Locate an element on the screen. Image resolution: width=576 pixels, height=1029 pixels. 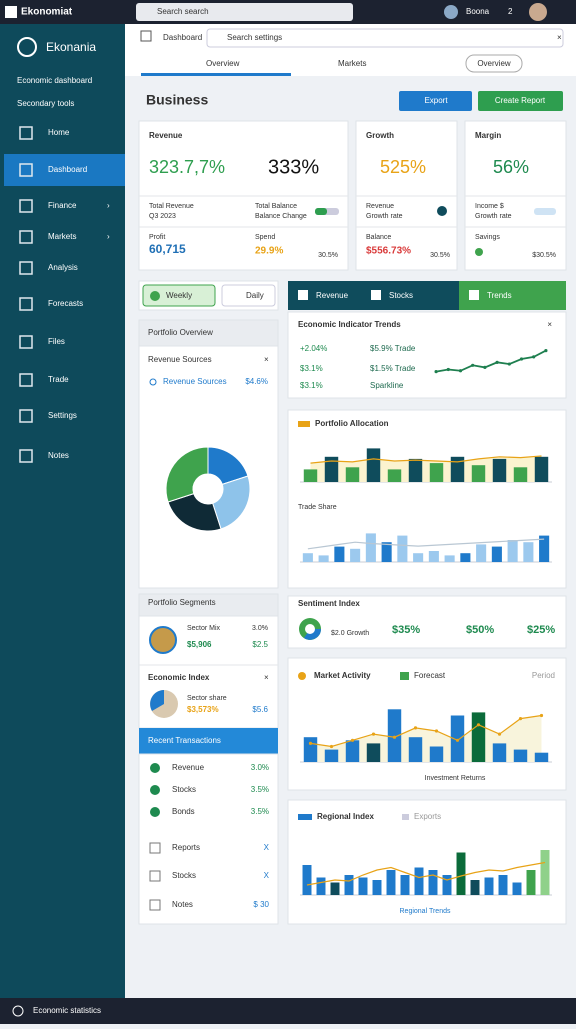
chart-title: Trade Share is located at coordinates (317, 507).